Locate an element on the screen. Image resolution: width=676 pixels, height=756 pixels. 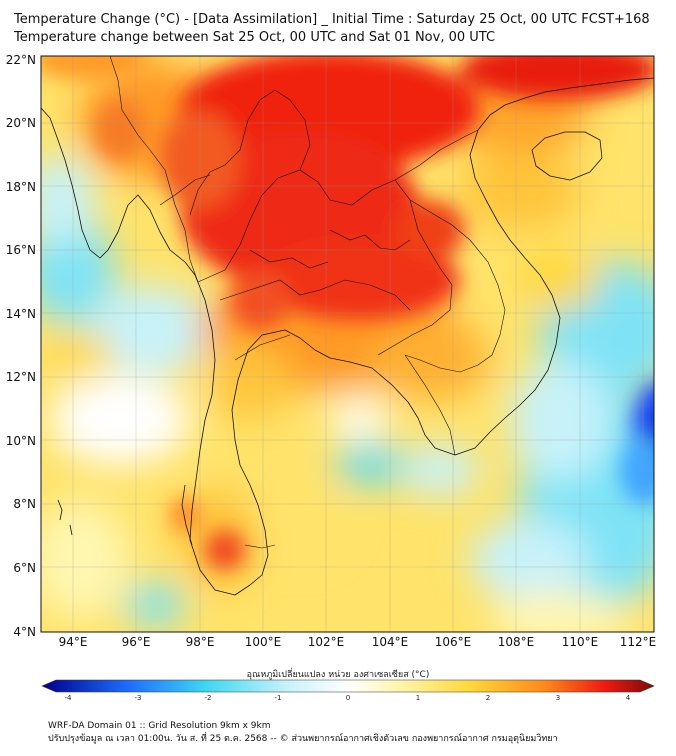
lon-label: 104°E is located at coordinates (390, 642).